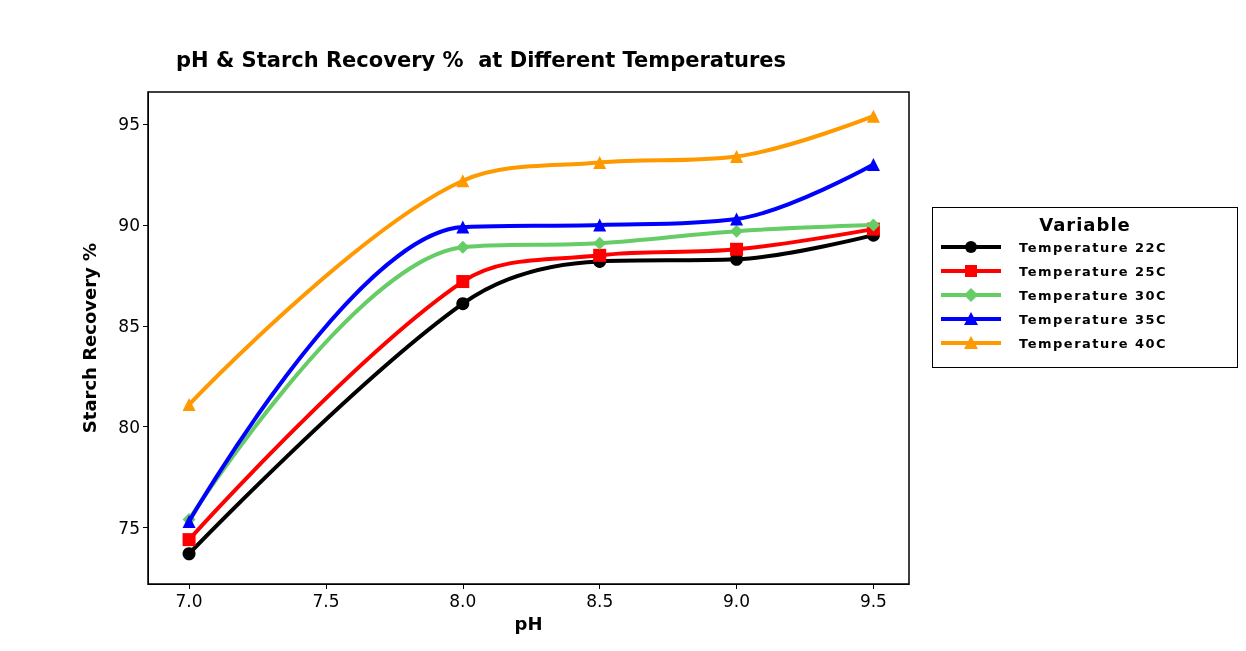 Image resolution: width=1246 pixels, height=651 pixels. What do you see at coordinates (600, 600) in the screenshot?
I see `x-tick-label: 8.5` at bounding box center [600, 600].